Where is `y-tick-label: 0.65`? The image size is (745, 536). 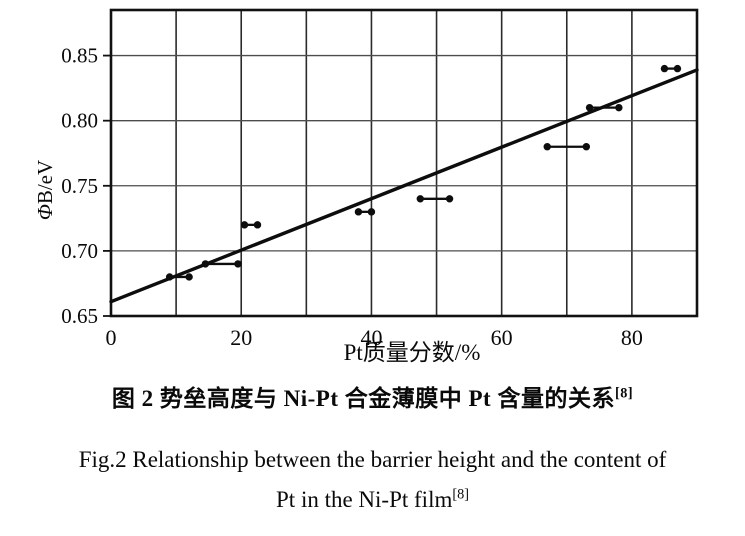
y-tick-label: 0.65 is located at coordinates (79, 316).